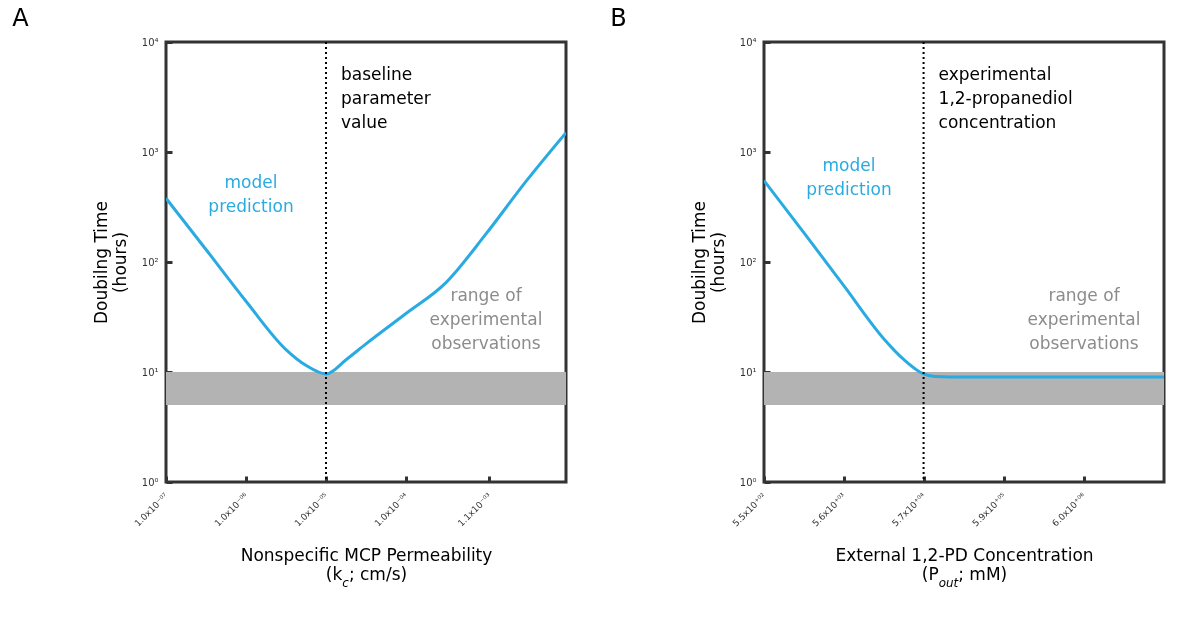  I want to click on x-axis-title: Nonspecific MCP Permeability (k$_{c}$; cm/s), so click(366, 568).